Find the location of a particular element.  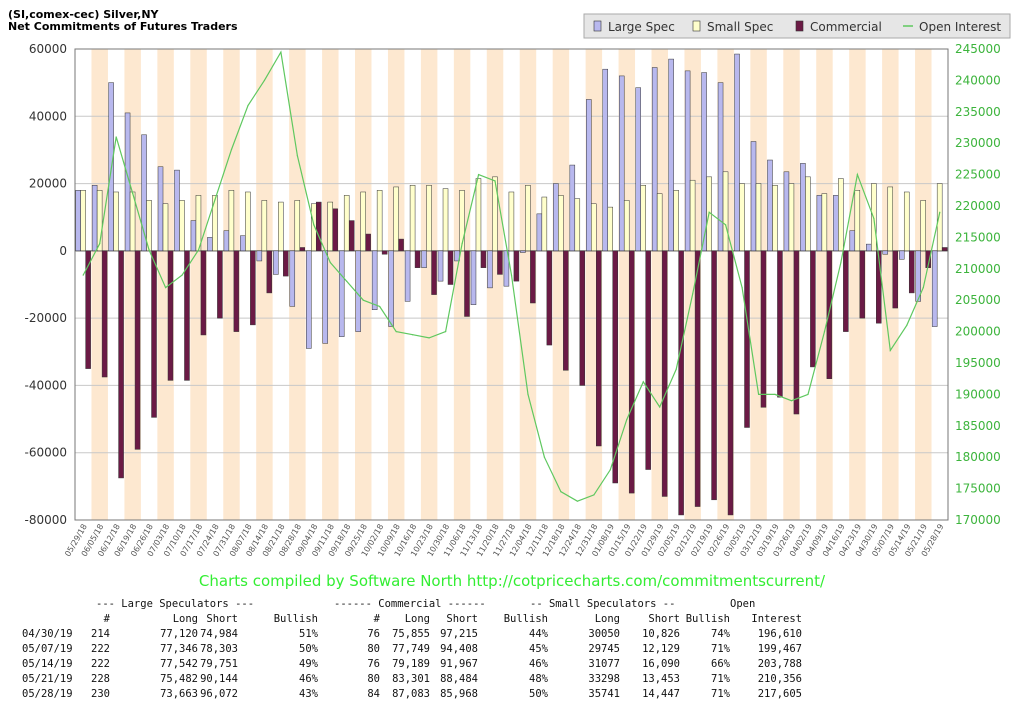

table-cell: 230 is located at coordinates (100, 694).